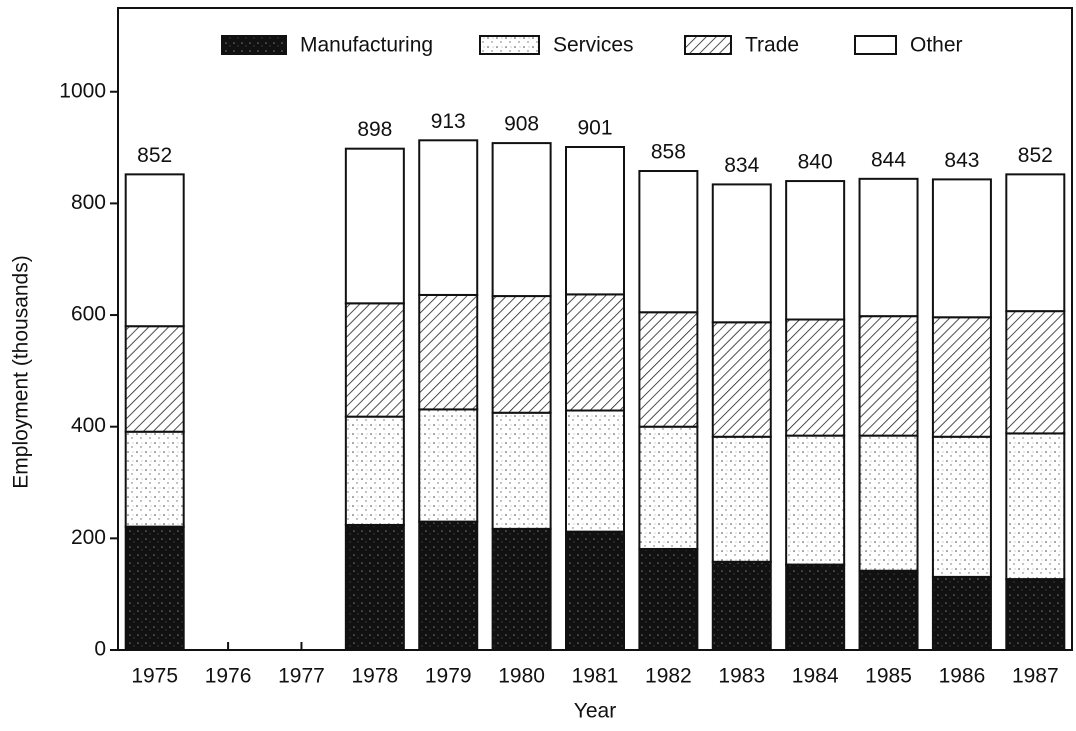 The width and height of the screenshot is (1076, 731). I want to click on y-tick-label: 600, so click(88, 314).